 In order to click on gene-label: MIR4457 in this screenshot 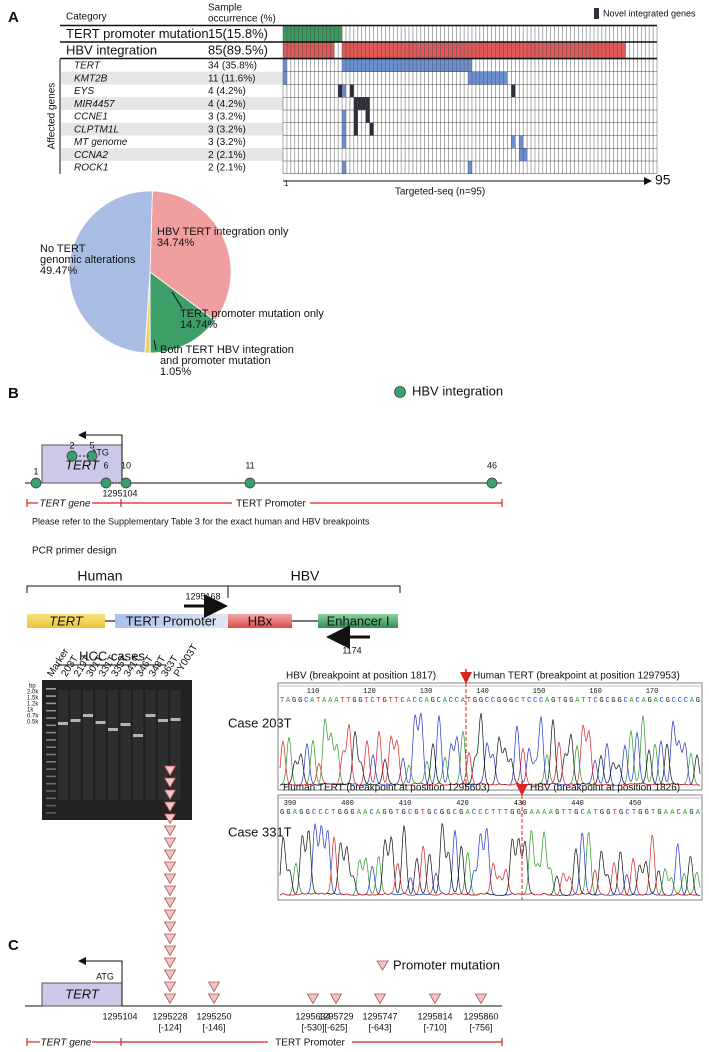, I will do `click(94, 104)`.